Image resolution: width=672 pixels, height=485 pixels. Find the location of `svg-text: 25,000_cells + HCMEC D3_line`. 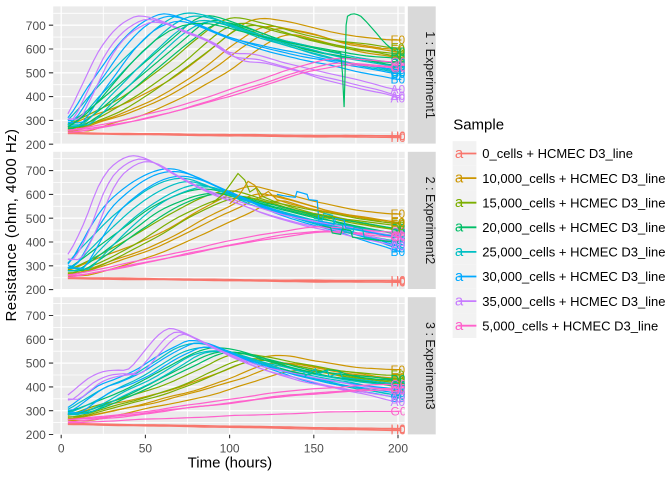

svg-text: 25,000_cells + HCMEC D3_line is located at coordinates (573, 252).